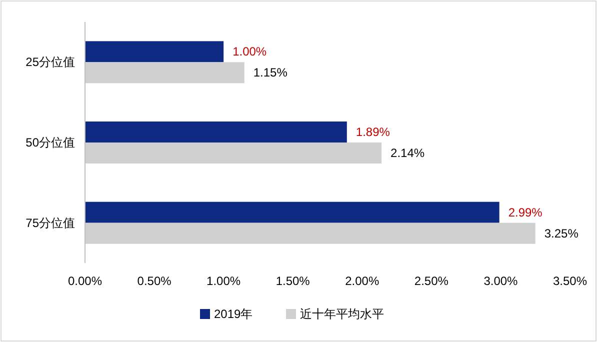 The image size is (597, 342). What do you see at coordinates (362, 281) in the screenshot?
I see `x-tick-label: 2.00%` at bounding box center [362, 281].